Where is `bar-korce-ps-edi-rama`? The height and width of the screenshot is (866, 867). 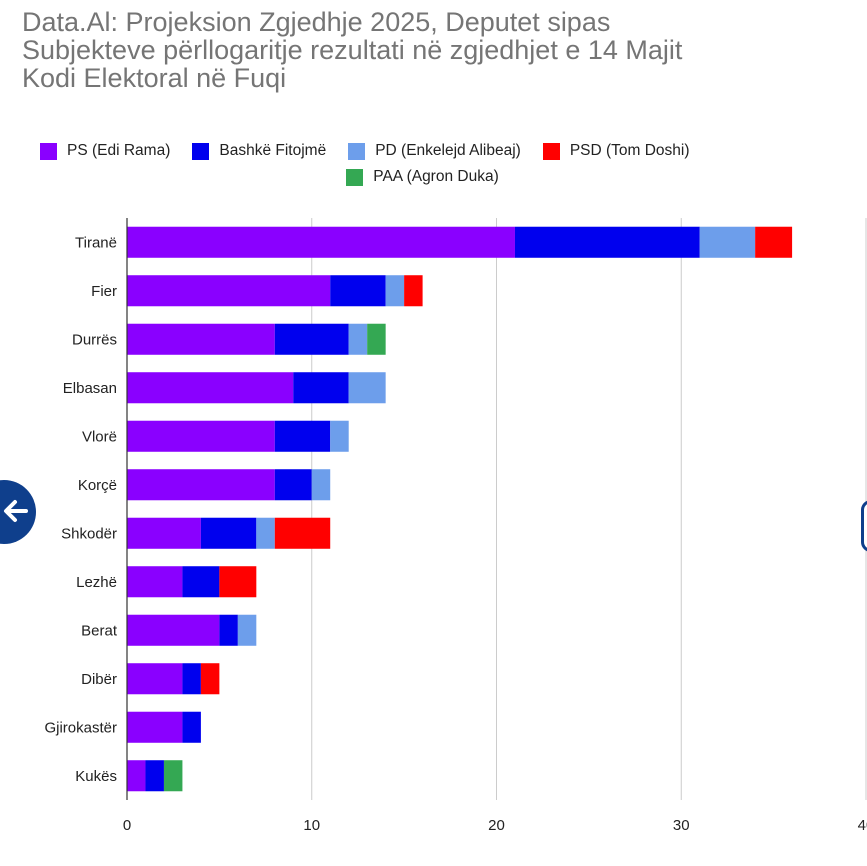
bar-korce-ps-edi-rama is located at coordinates (201, 485).